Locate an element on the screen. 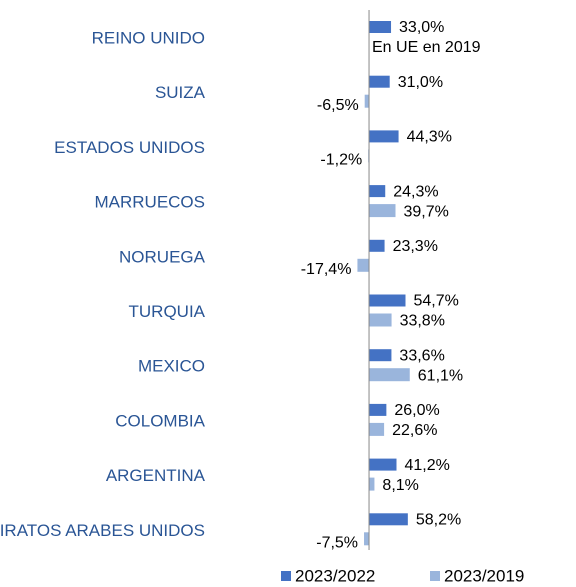 The width and height of the screenshot is (576, 587). value-label: 23,3% is located at coordinates (415, 246).